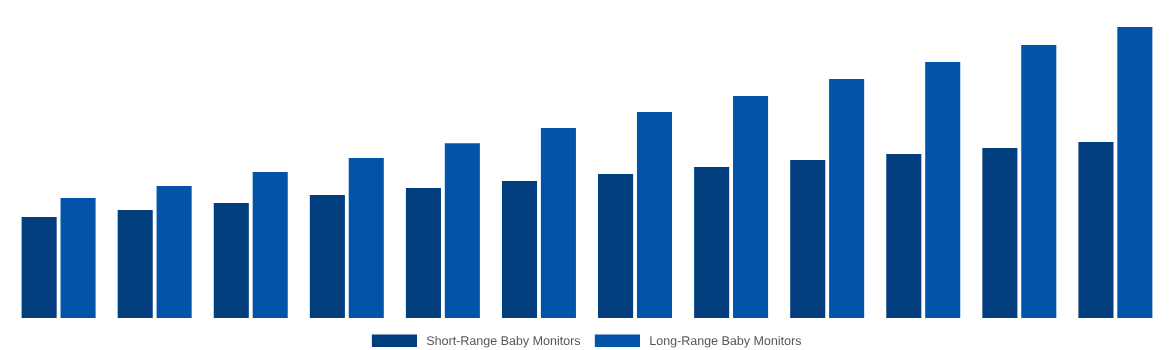  What do you see at coordinates (503, 341) in the screenshot?
I see `legend-label: Short-Range Baby Monitors` at bounding box center [503, 341].